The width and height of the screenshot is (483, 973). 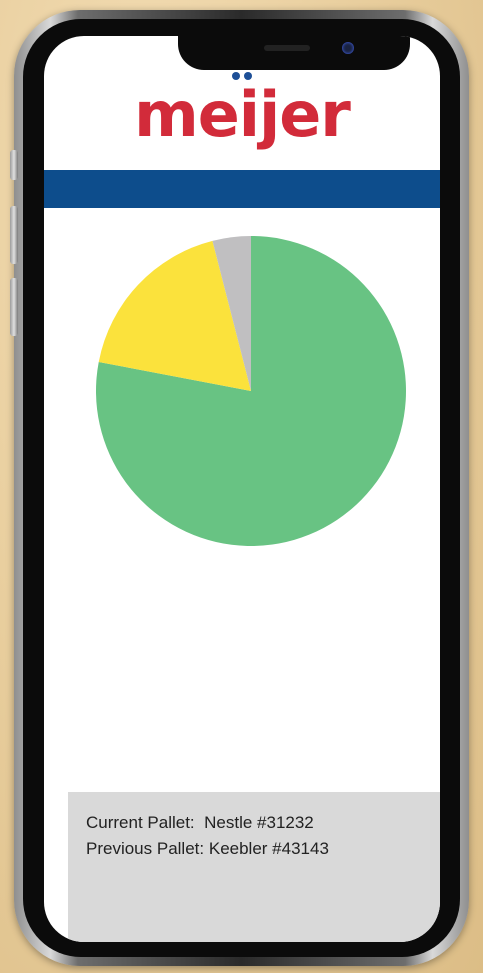 What do you see at coordinates (140, 822) in the screenshot?
I see `current-pallet-label: Current Pallet:` at bounding box center [140, 822].